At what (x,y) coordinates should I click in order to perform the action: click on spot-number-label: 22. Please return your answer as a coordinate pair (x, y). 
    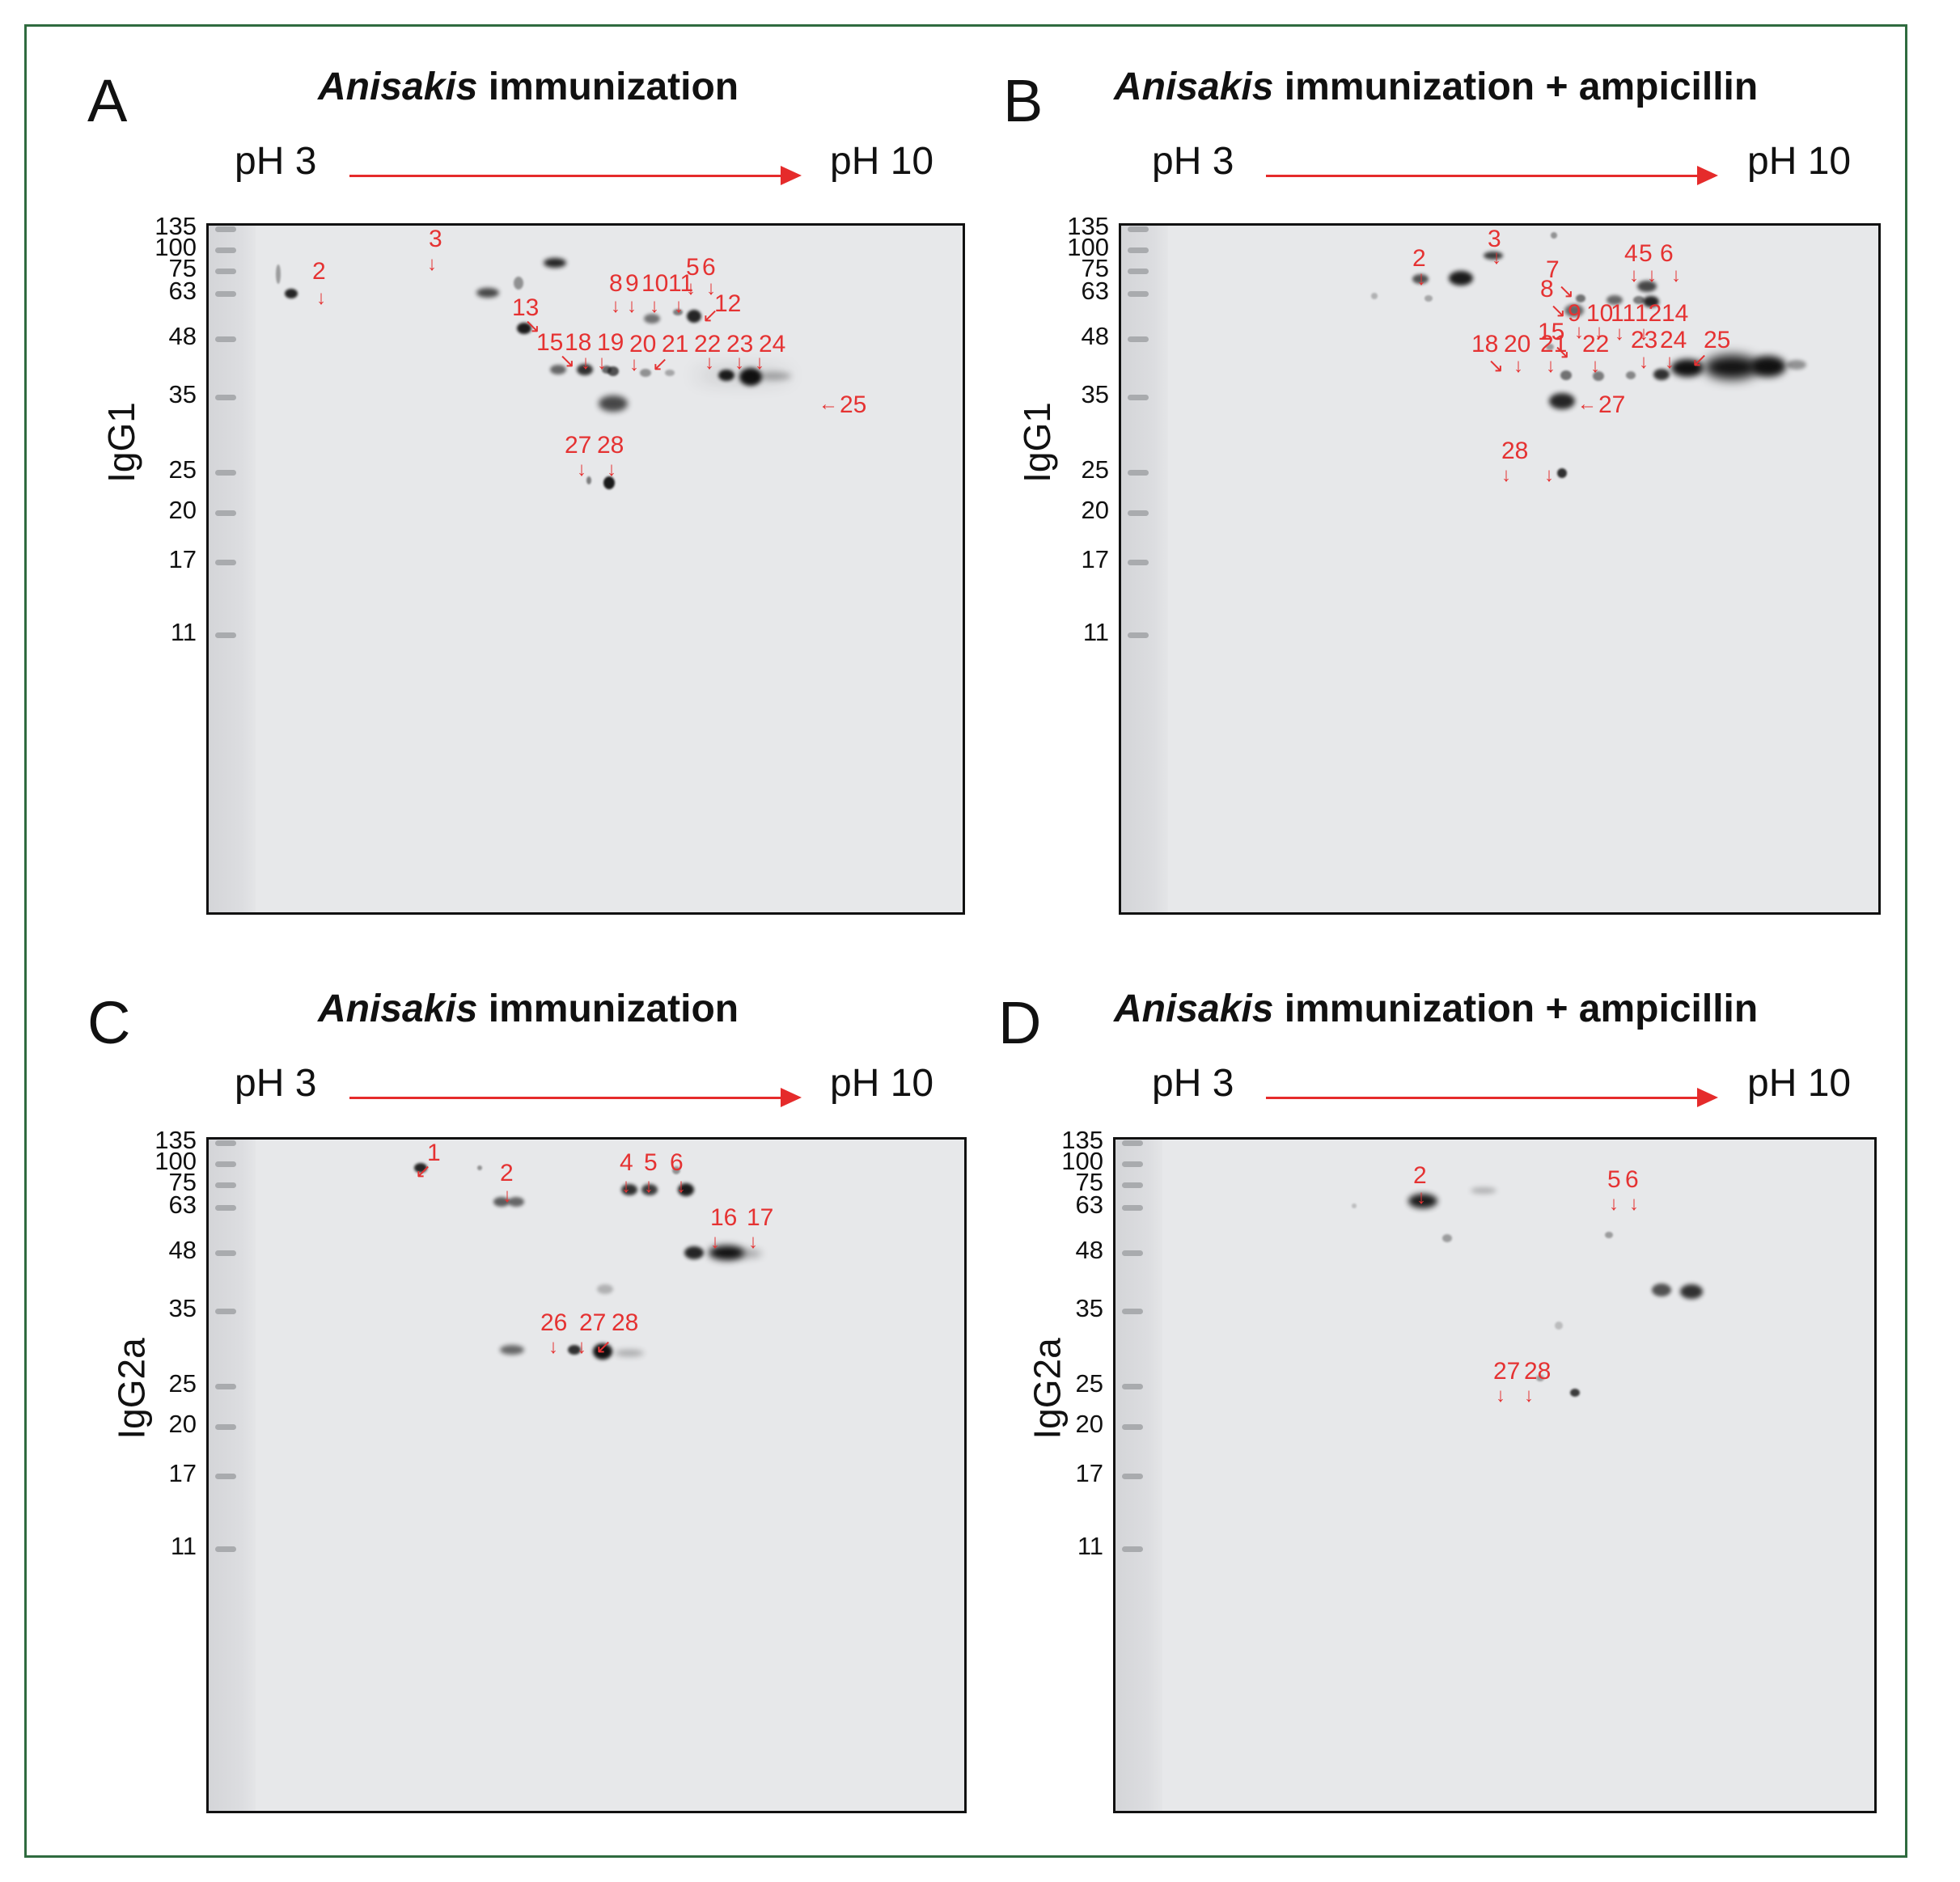
    Looking at the image, I should click on (708, 344).